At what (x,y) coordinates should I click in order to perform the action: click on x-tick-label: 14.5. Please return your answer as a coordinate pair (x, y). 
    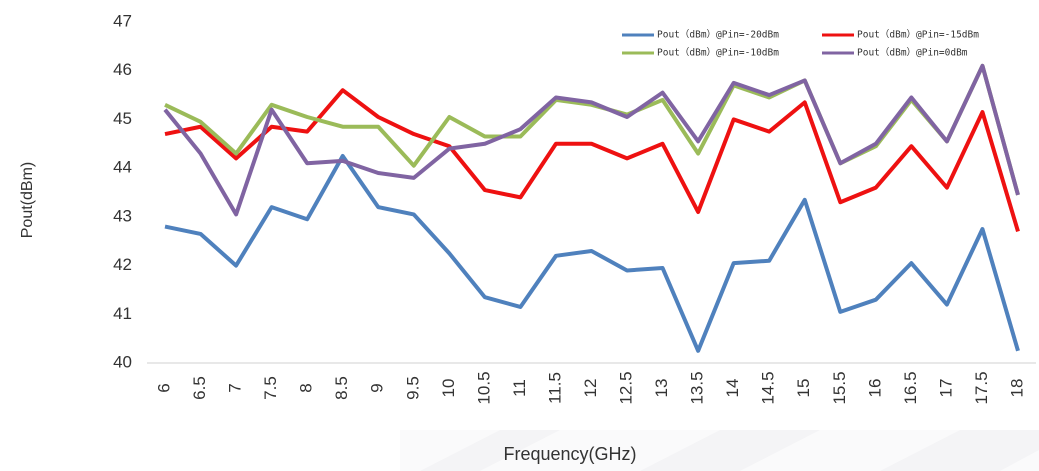
    Looking at the image, I should click on (768, 387).